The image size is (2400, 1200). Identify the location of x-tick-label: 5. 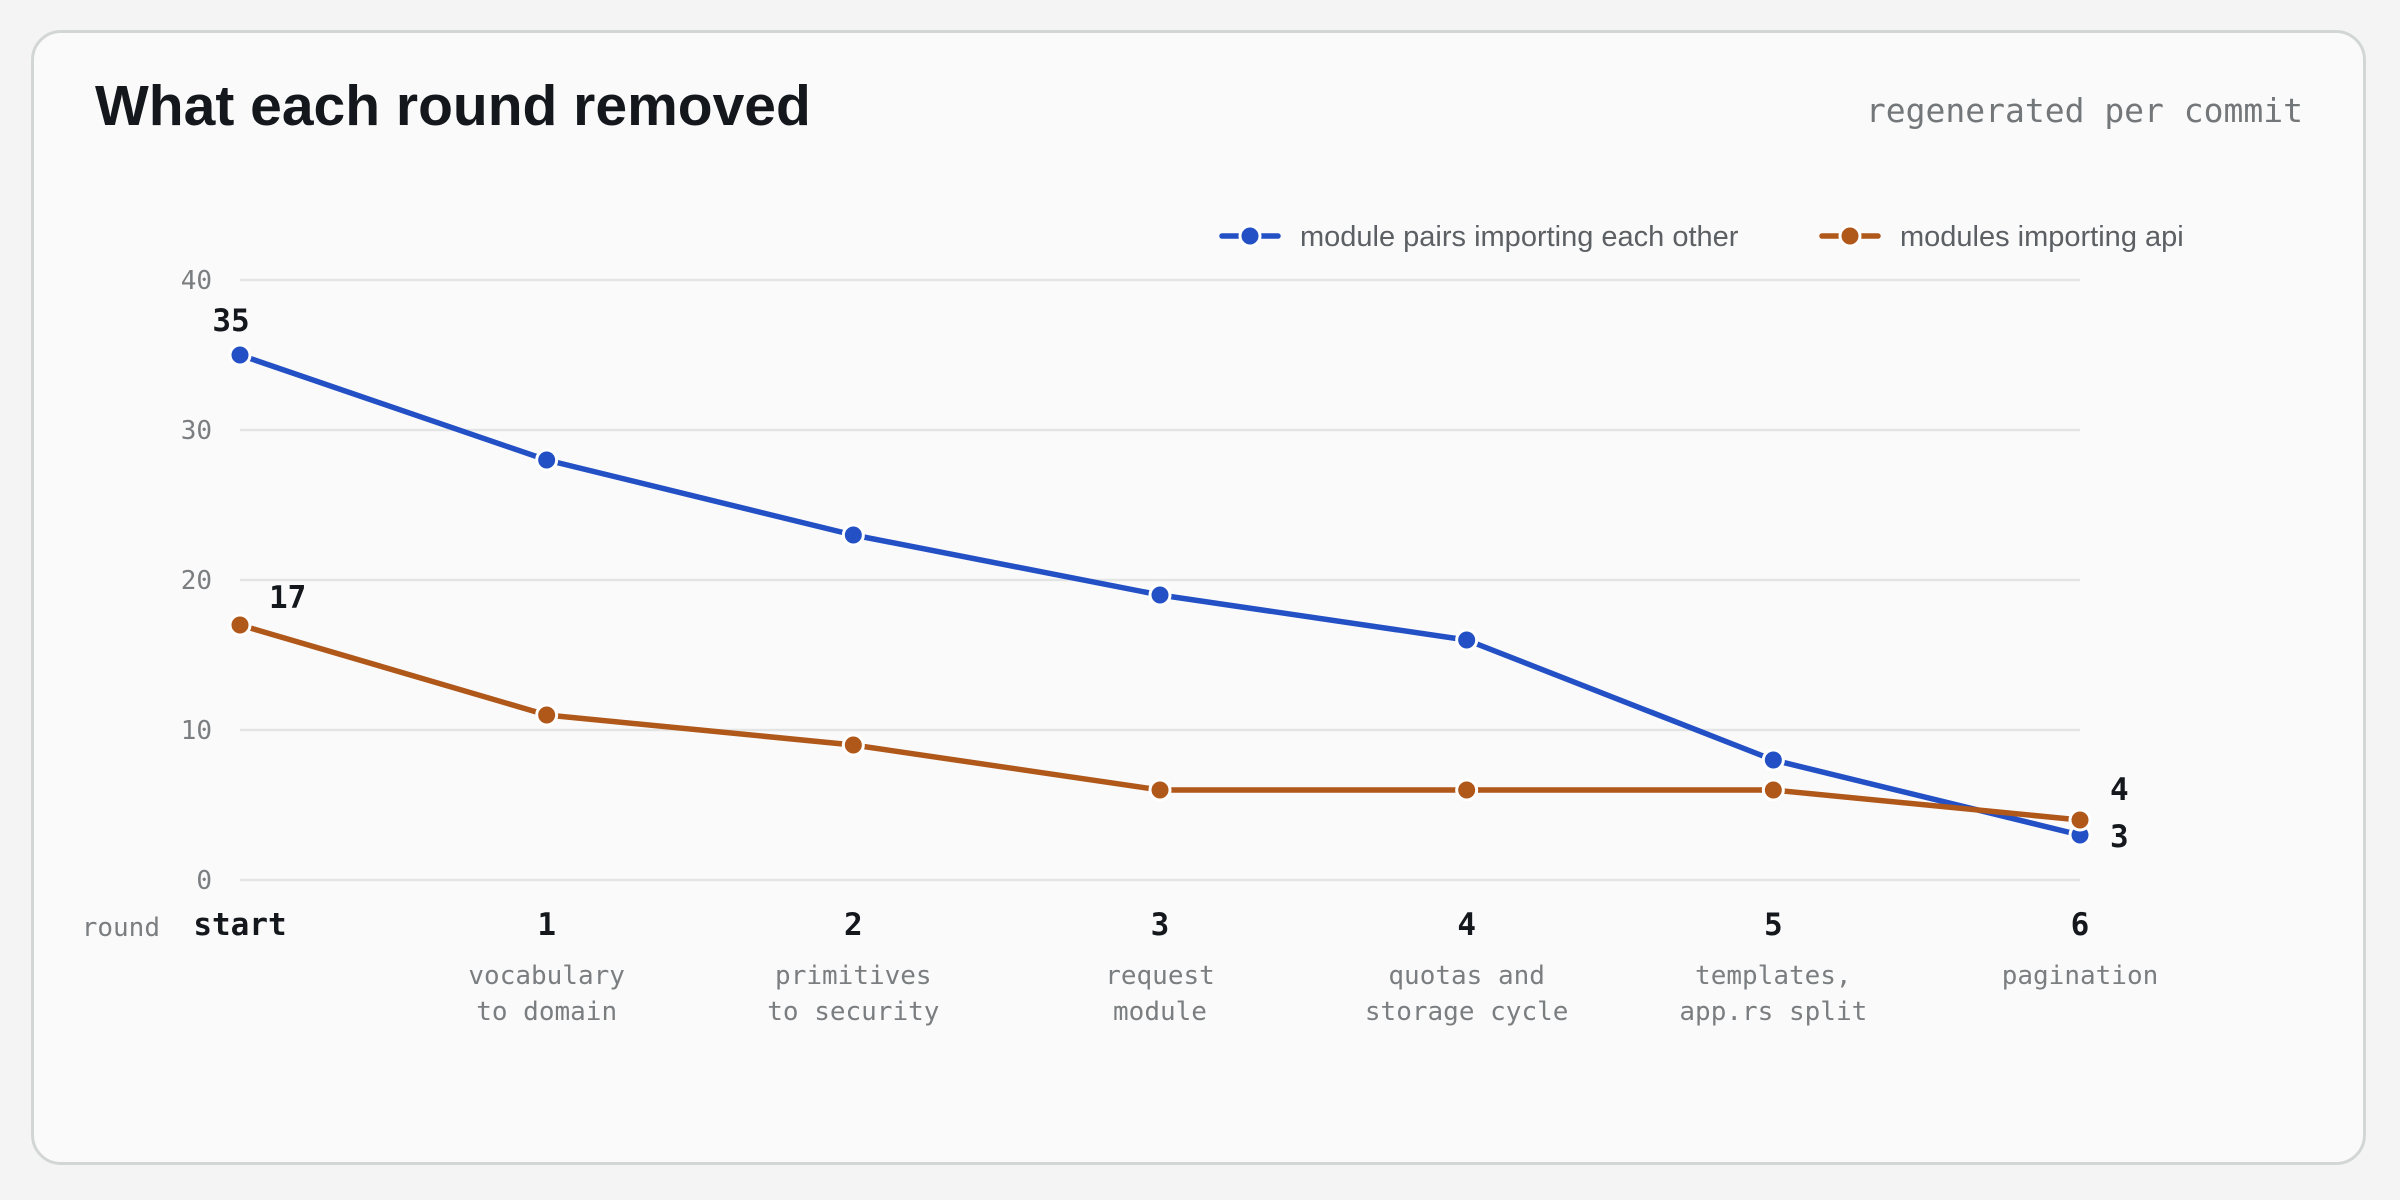
(1773, 925).